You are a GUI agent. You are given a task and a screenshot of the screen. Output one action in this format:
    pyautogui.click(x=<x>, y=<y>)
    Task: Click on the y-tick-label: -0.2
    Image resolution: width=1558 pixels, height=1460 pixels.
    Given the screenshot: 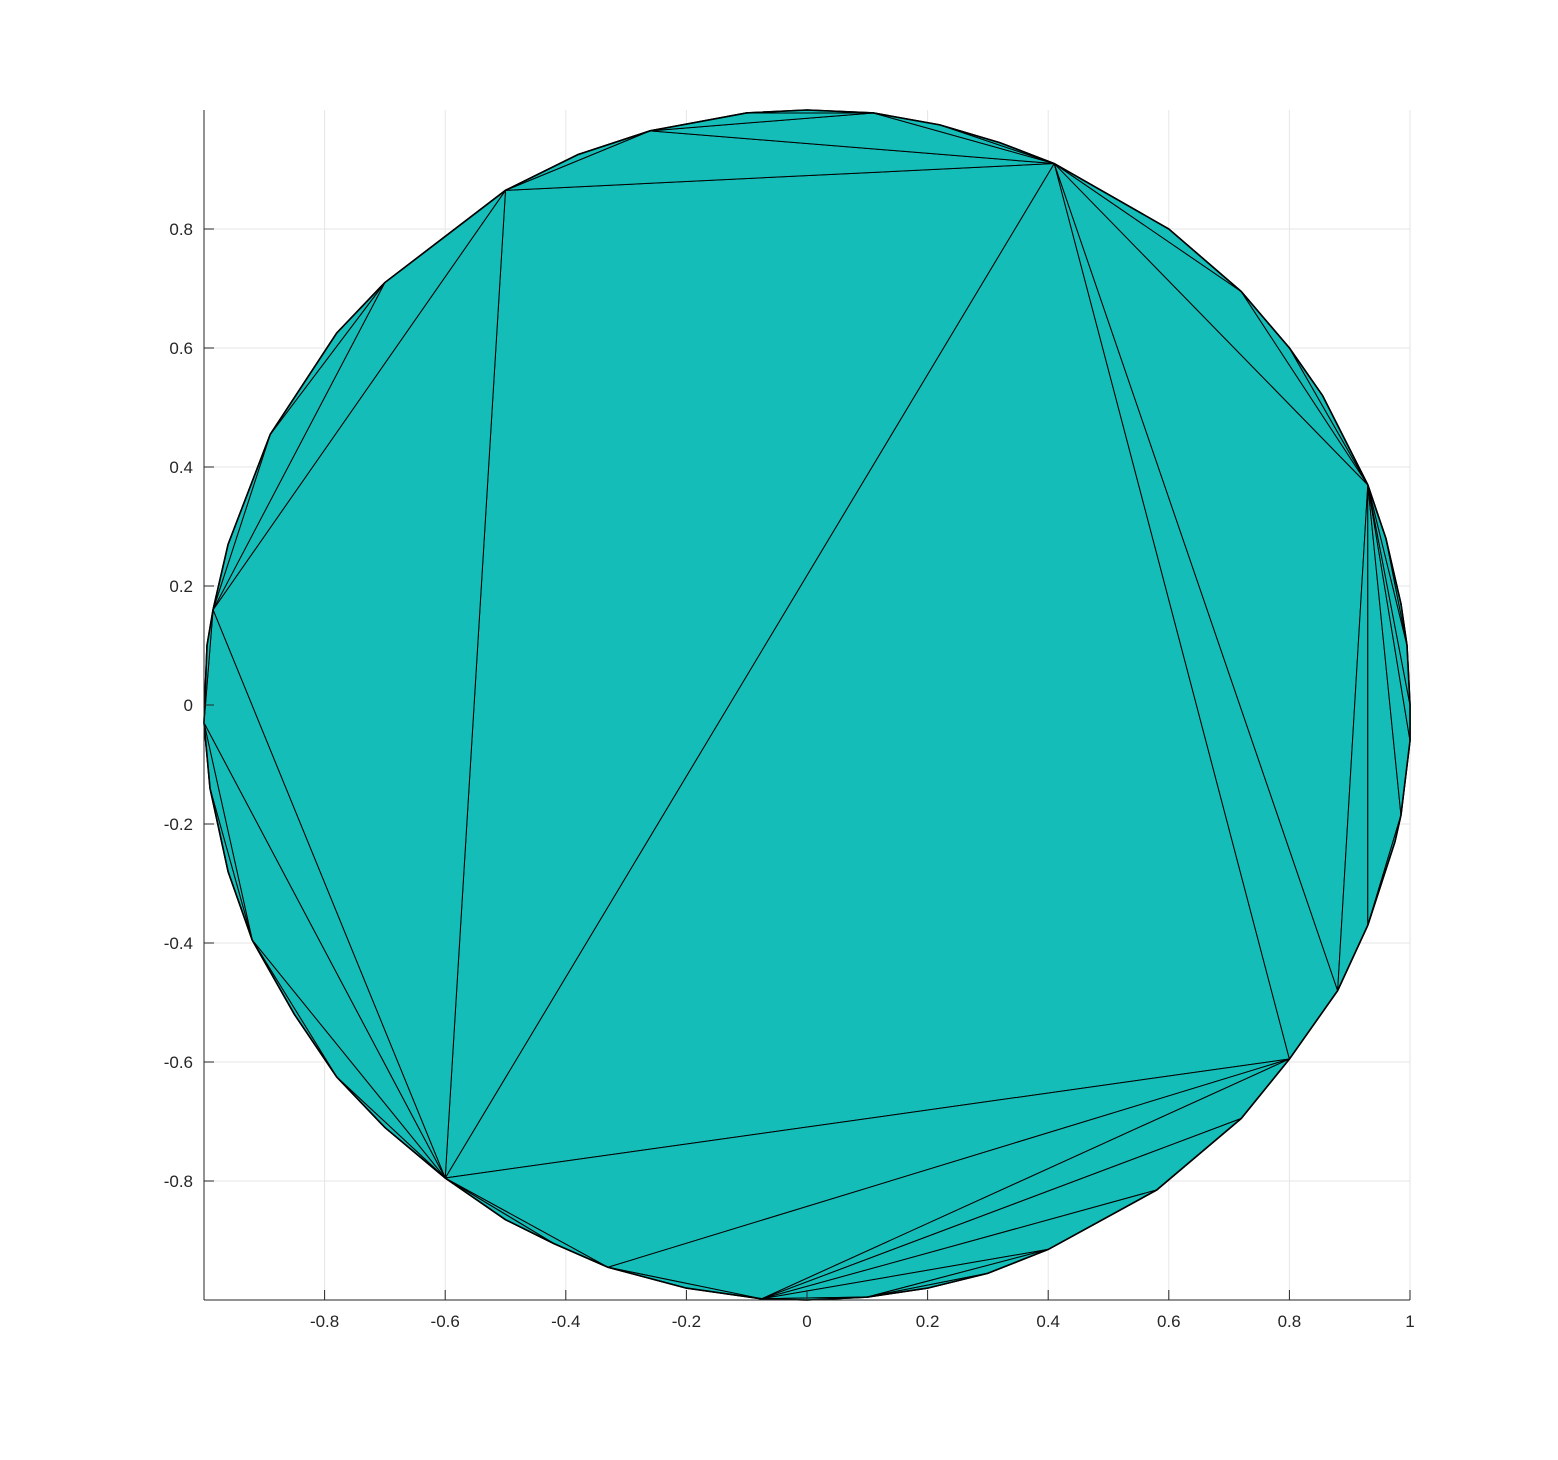 What is the action you would take?
    pyautogui.click(x=178, y=824)
    